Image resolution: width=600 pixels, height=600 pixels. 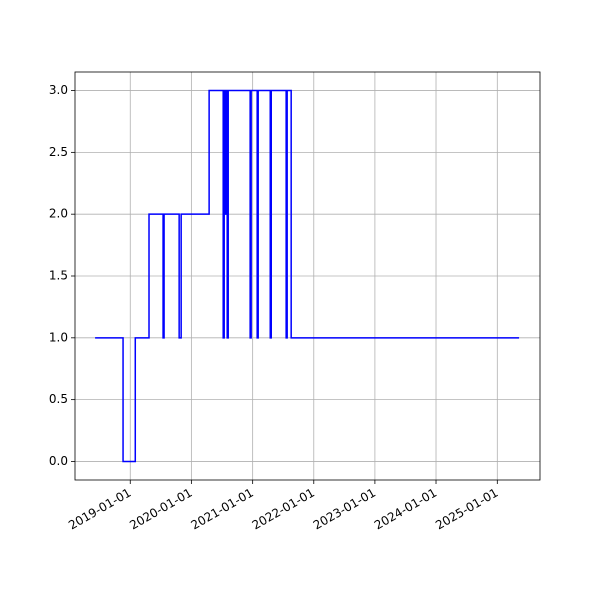 I want to click on y-tick-label: 1.0, so click(x=58, y=337).